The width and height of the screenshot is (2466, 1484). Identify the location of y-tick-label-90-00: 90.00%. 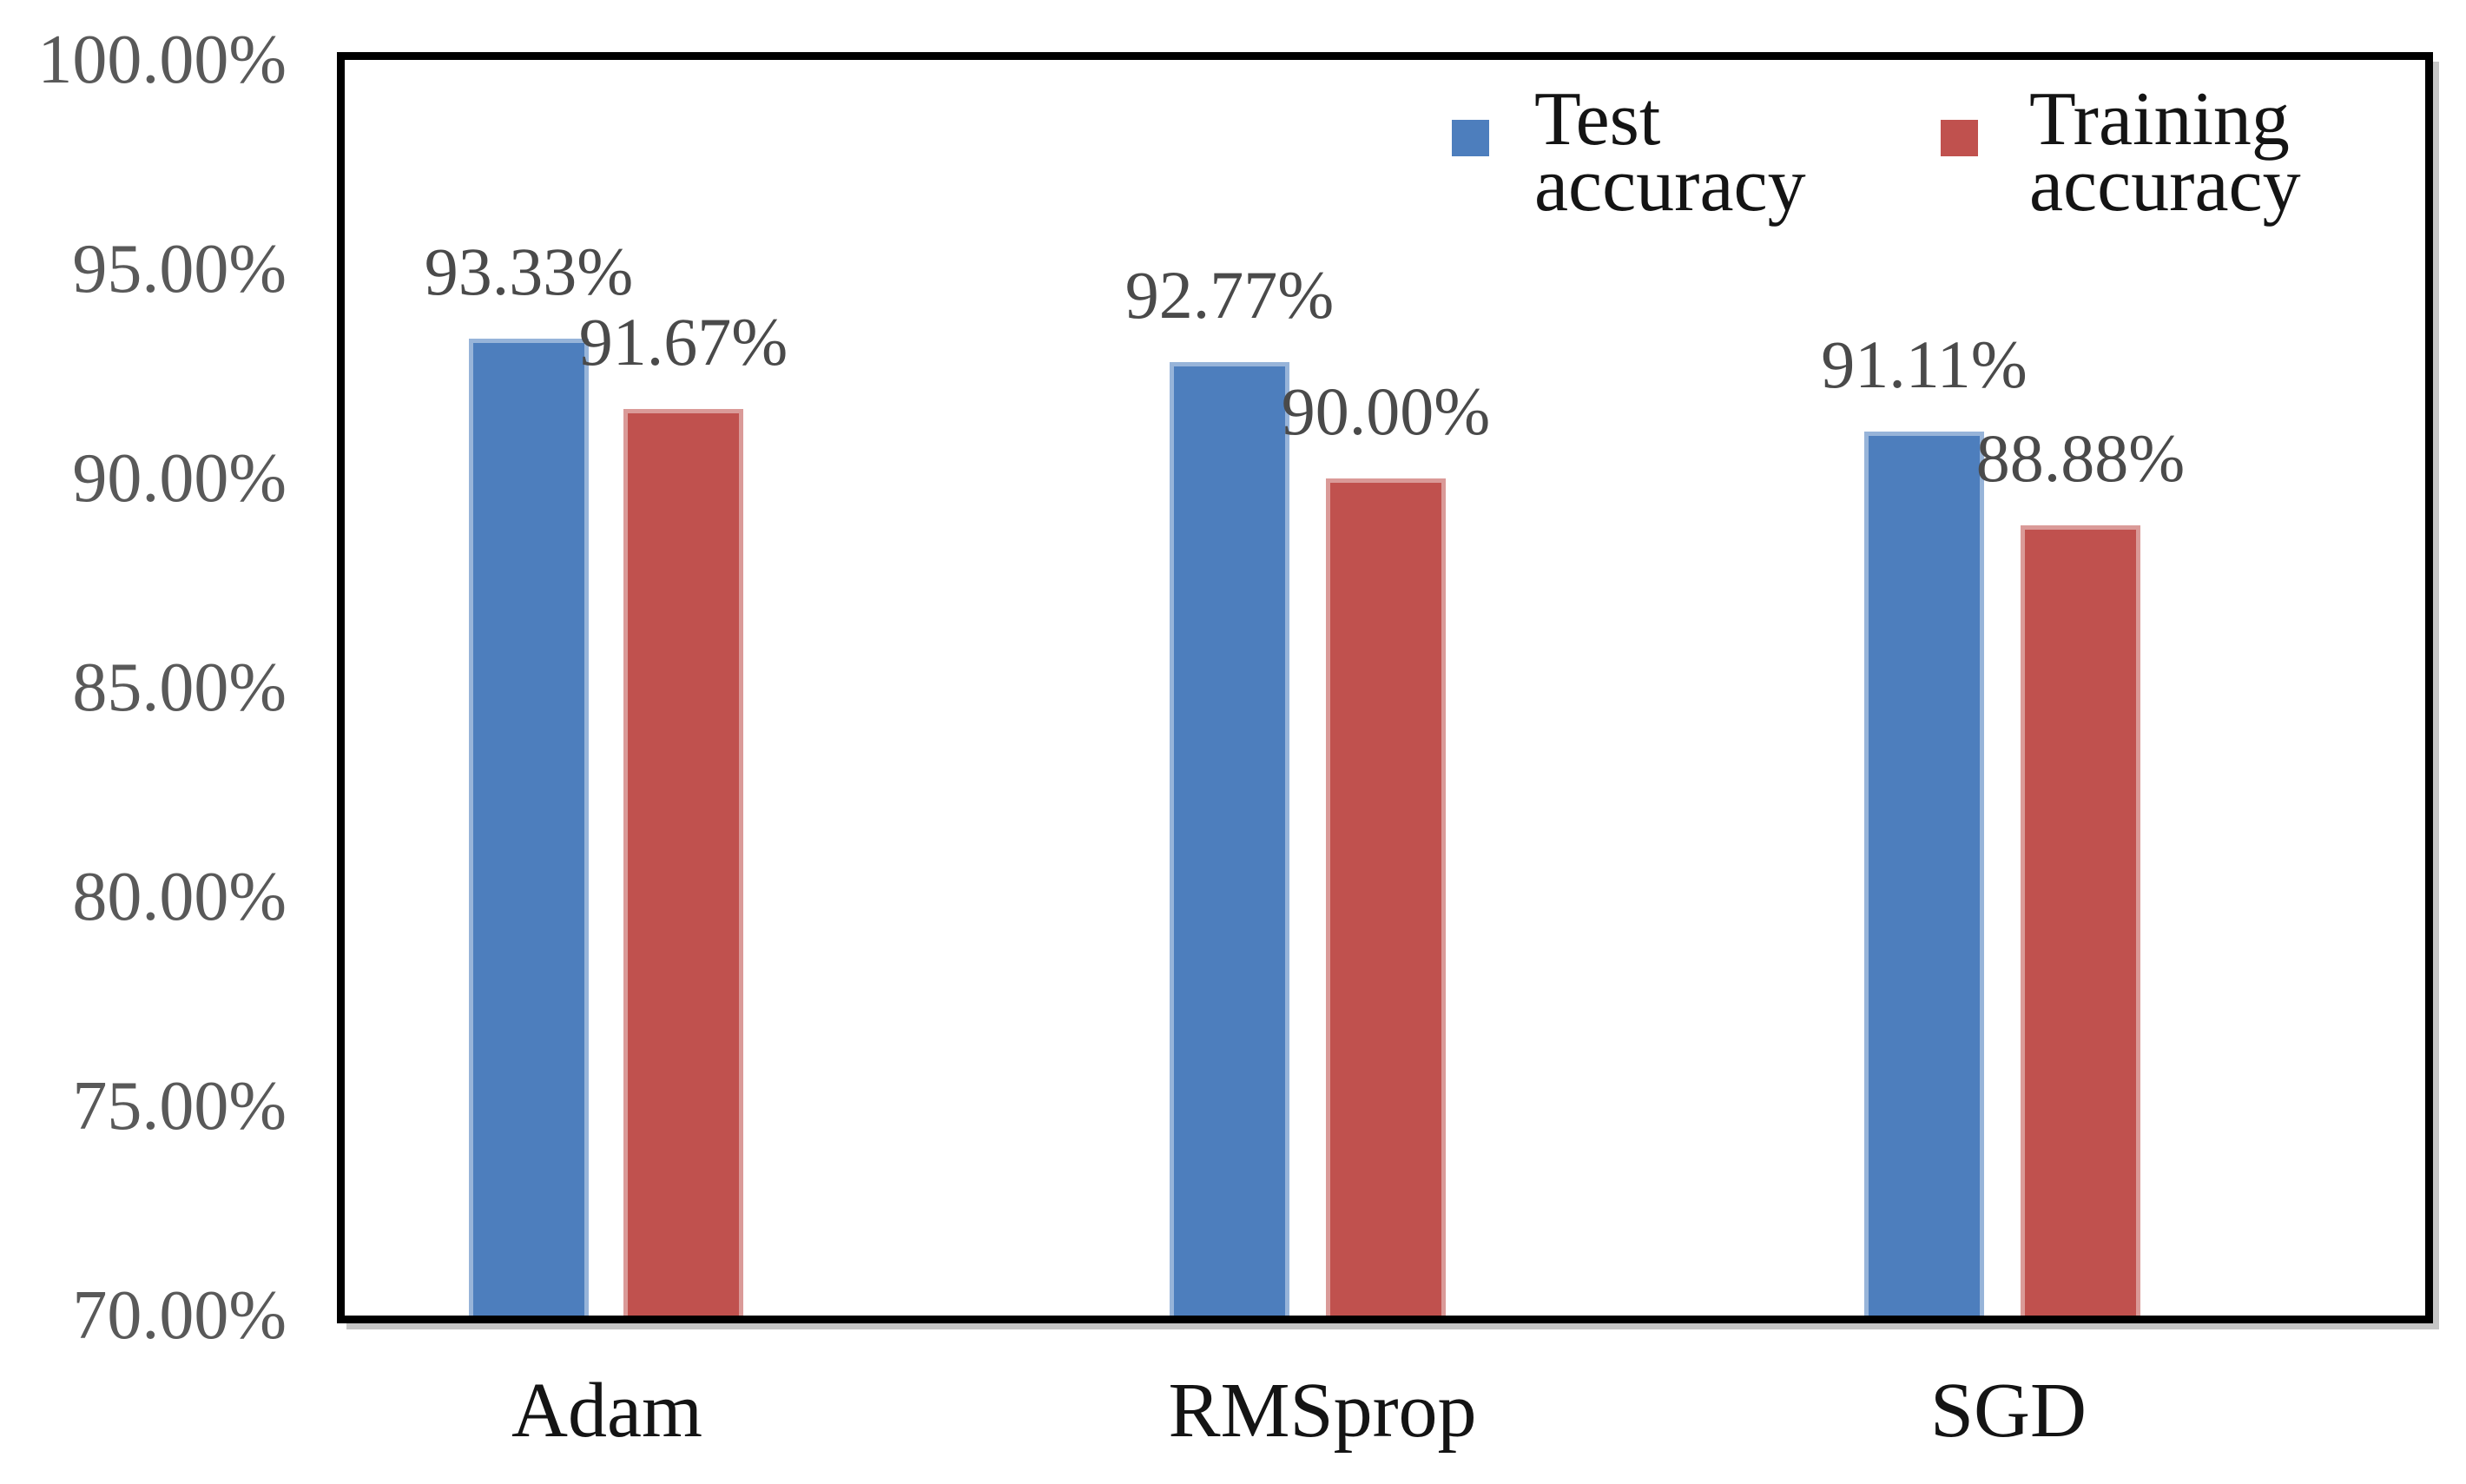
(179, 478).